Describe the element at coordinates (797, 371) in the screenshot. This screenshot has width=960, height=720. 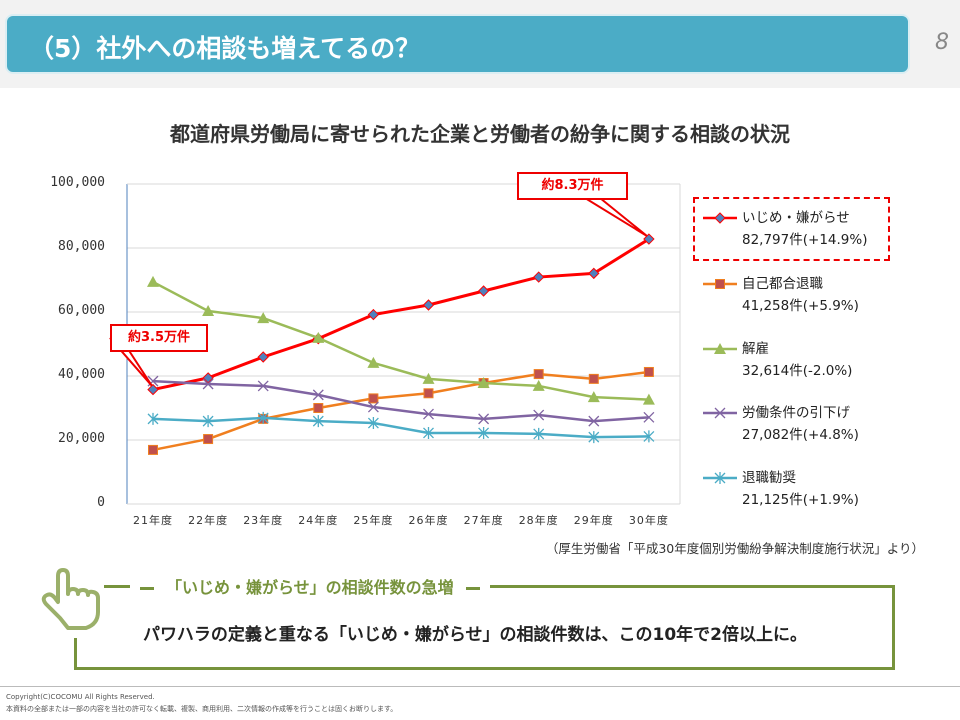
I see `legend-value: 32,614件(-2.0%)` at that location.